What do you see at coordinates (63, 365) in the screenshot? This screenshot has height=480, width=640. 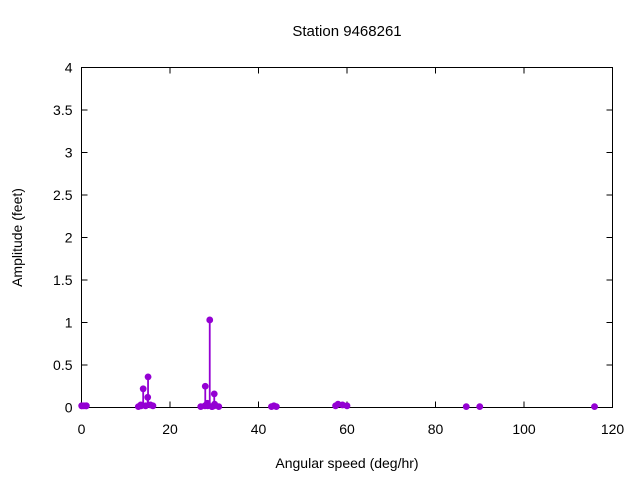 I see `y-tick-label: 0.5` at bounding box center [63, 365].